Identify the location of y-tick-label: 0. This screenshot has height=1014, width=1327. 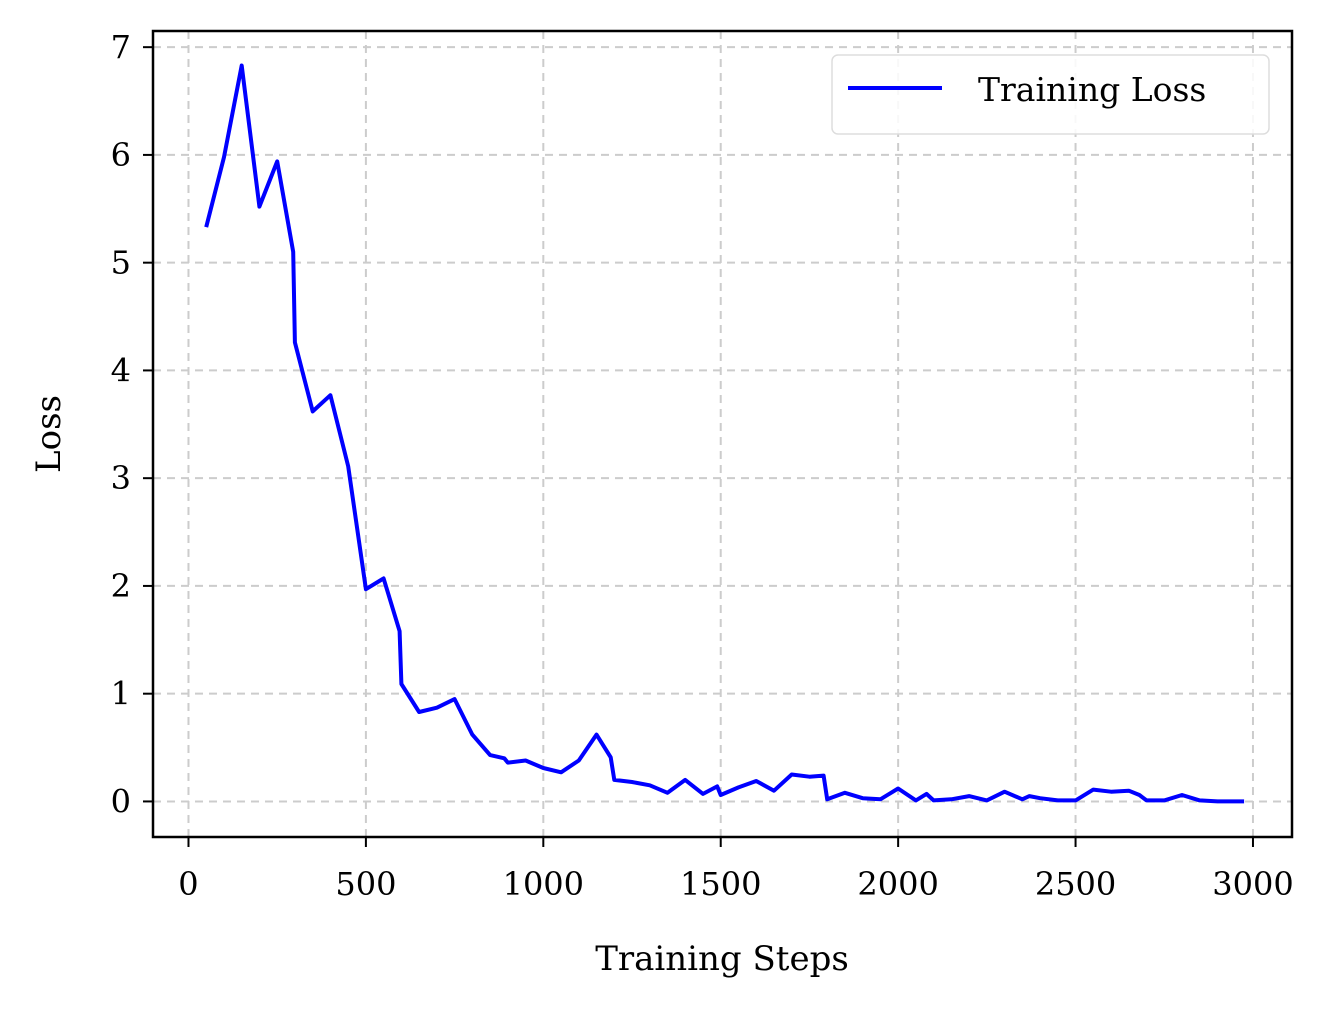
(121, 801).